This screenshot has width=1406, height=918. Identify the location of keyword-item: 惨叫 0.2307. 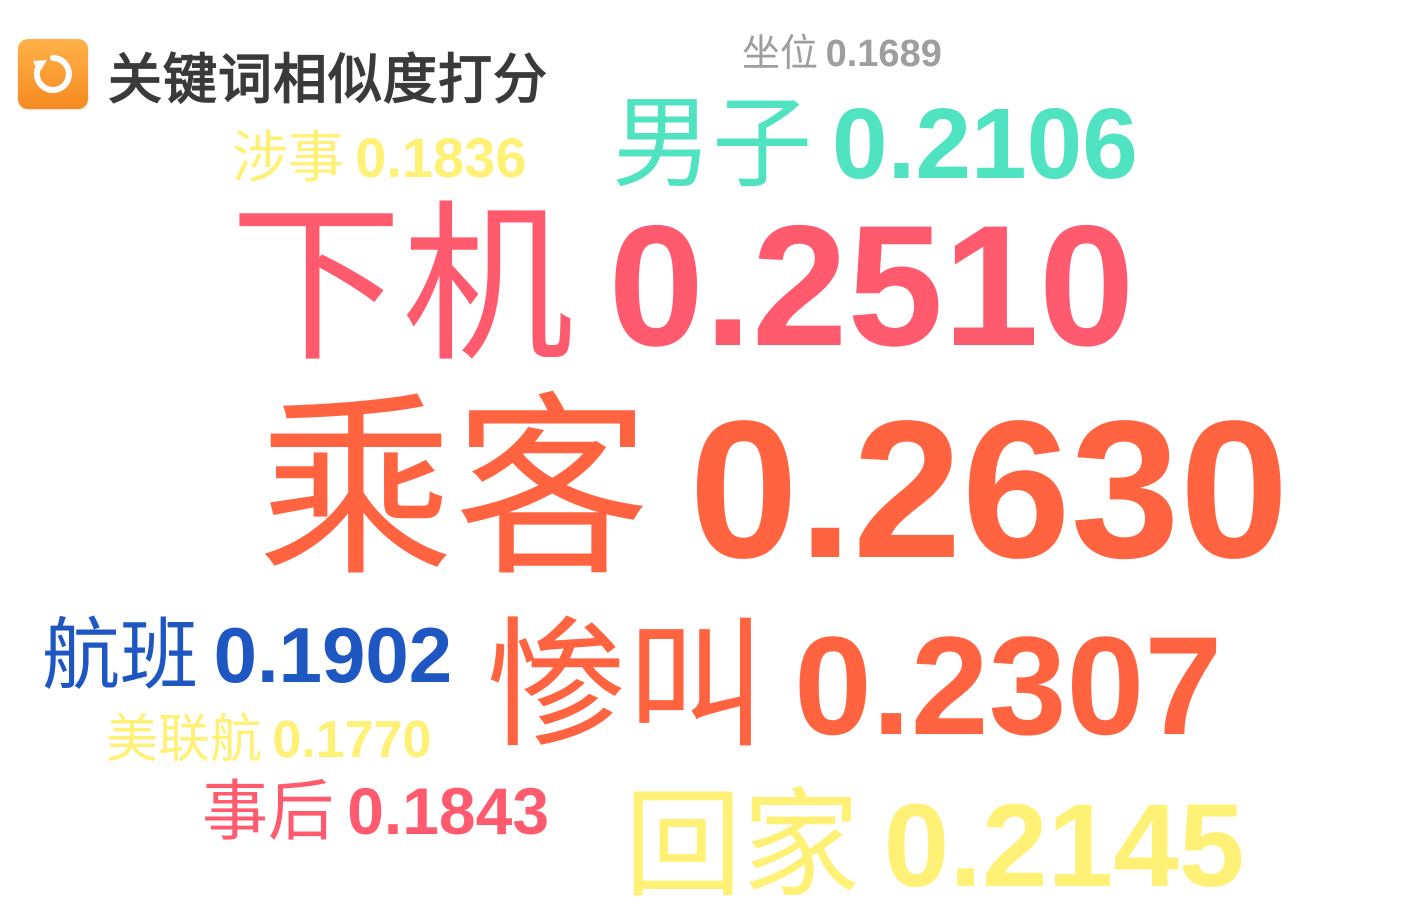
(854, 686).